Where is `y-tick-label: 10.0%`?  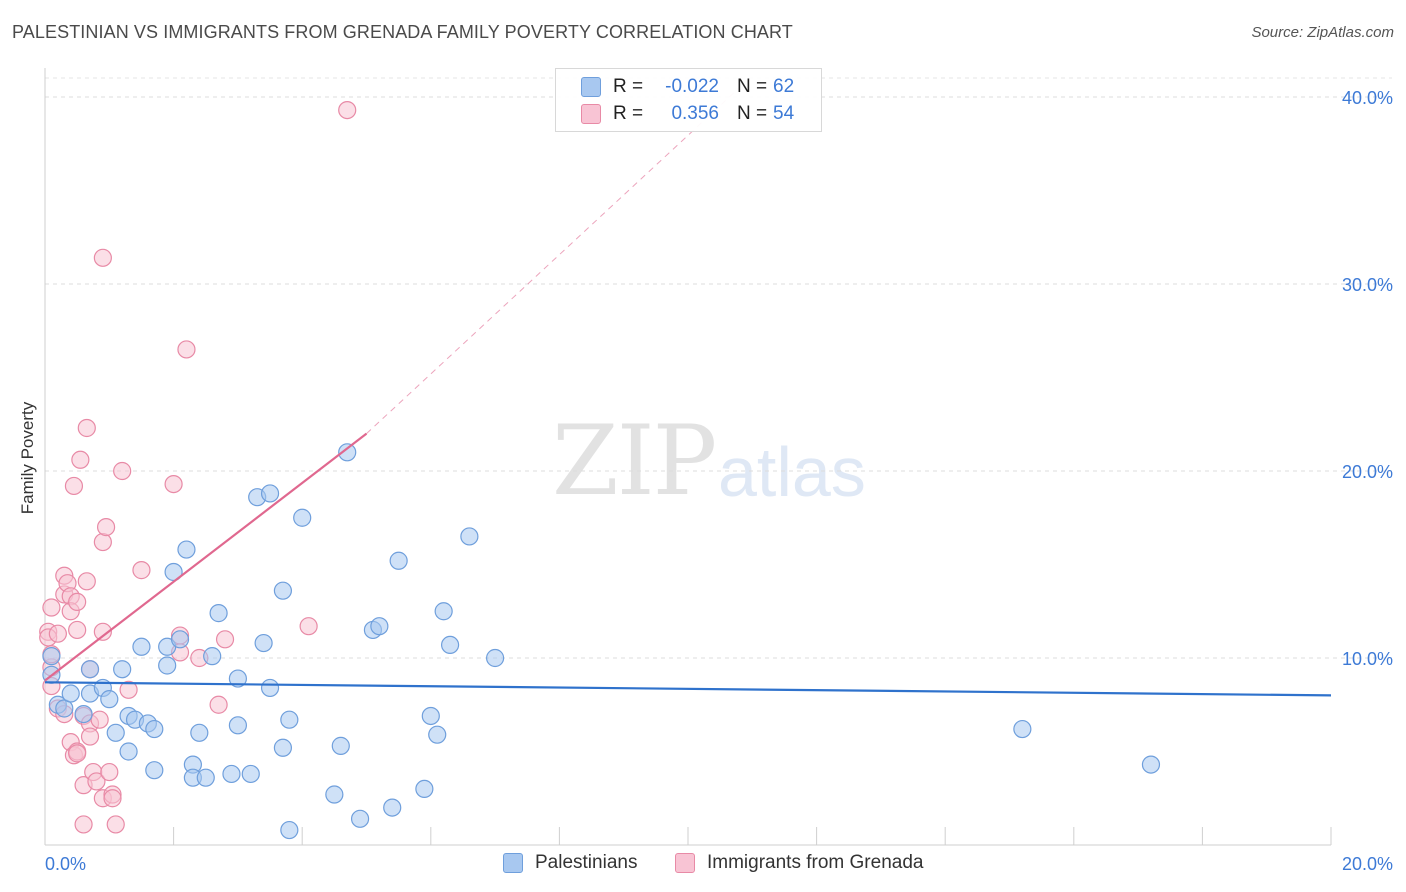
y-tick-label: 10.0% is located at coordinates (1367, 659).